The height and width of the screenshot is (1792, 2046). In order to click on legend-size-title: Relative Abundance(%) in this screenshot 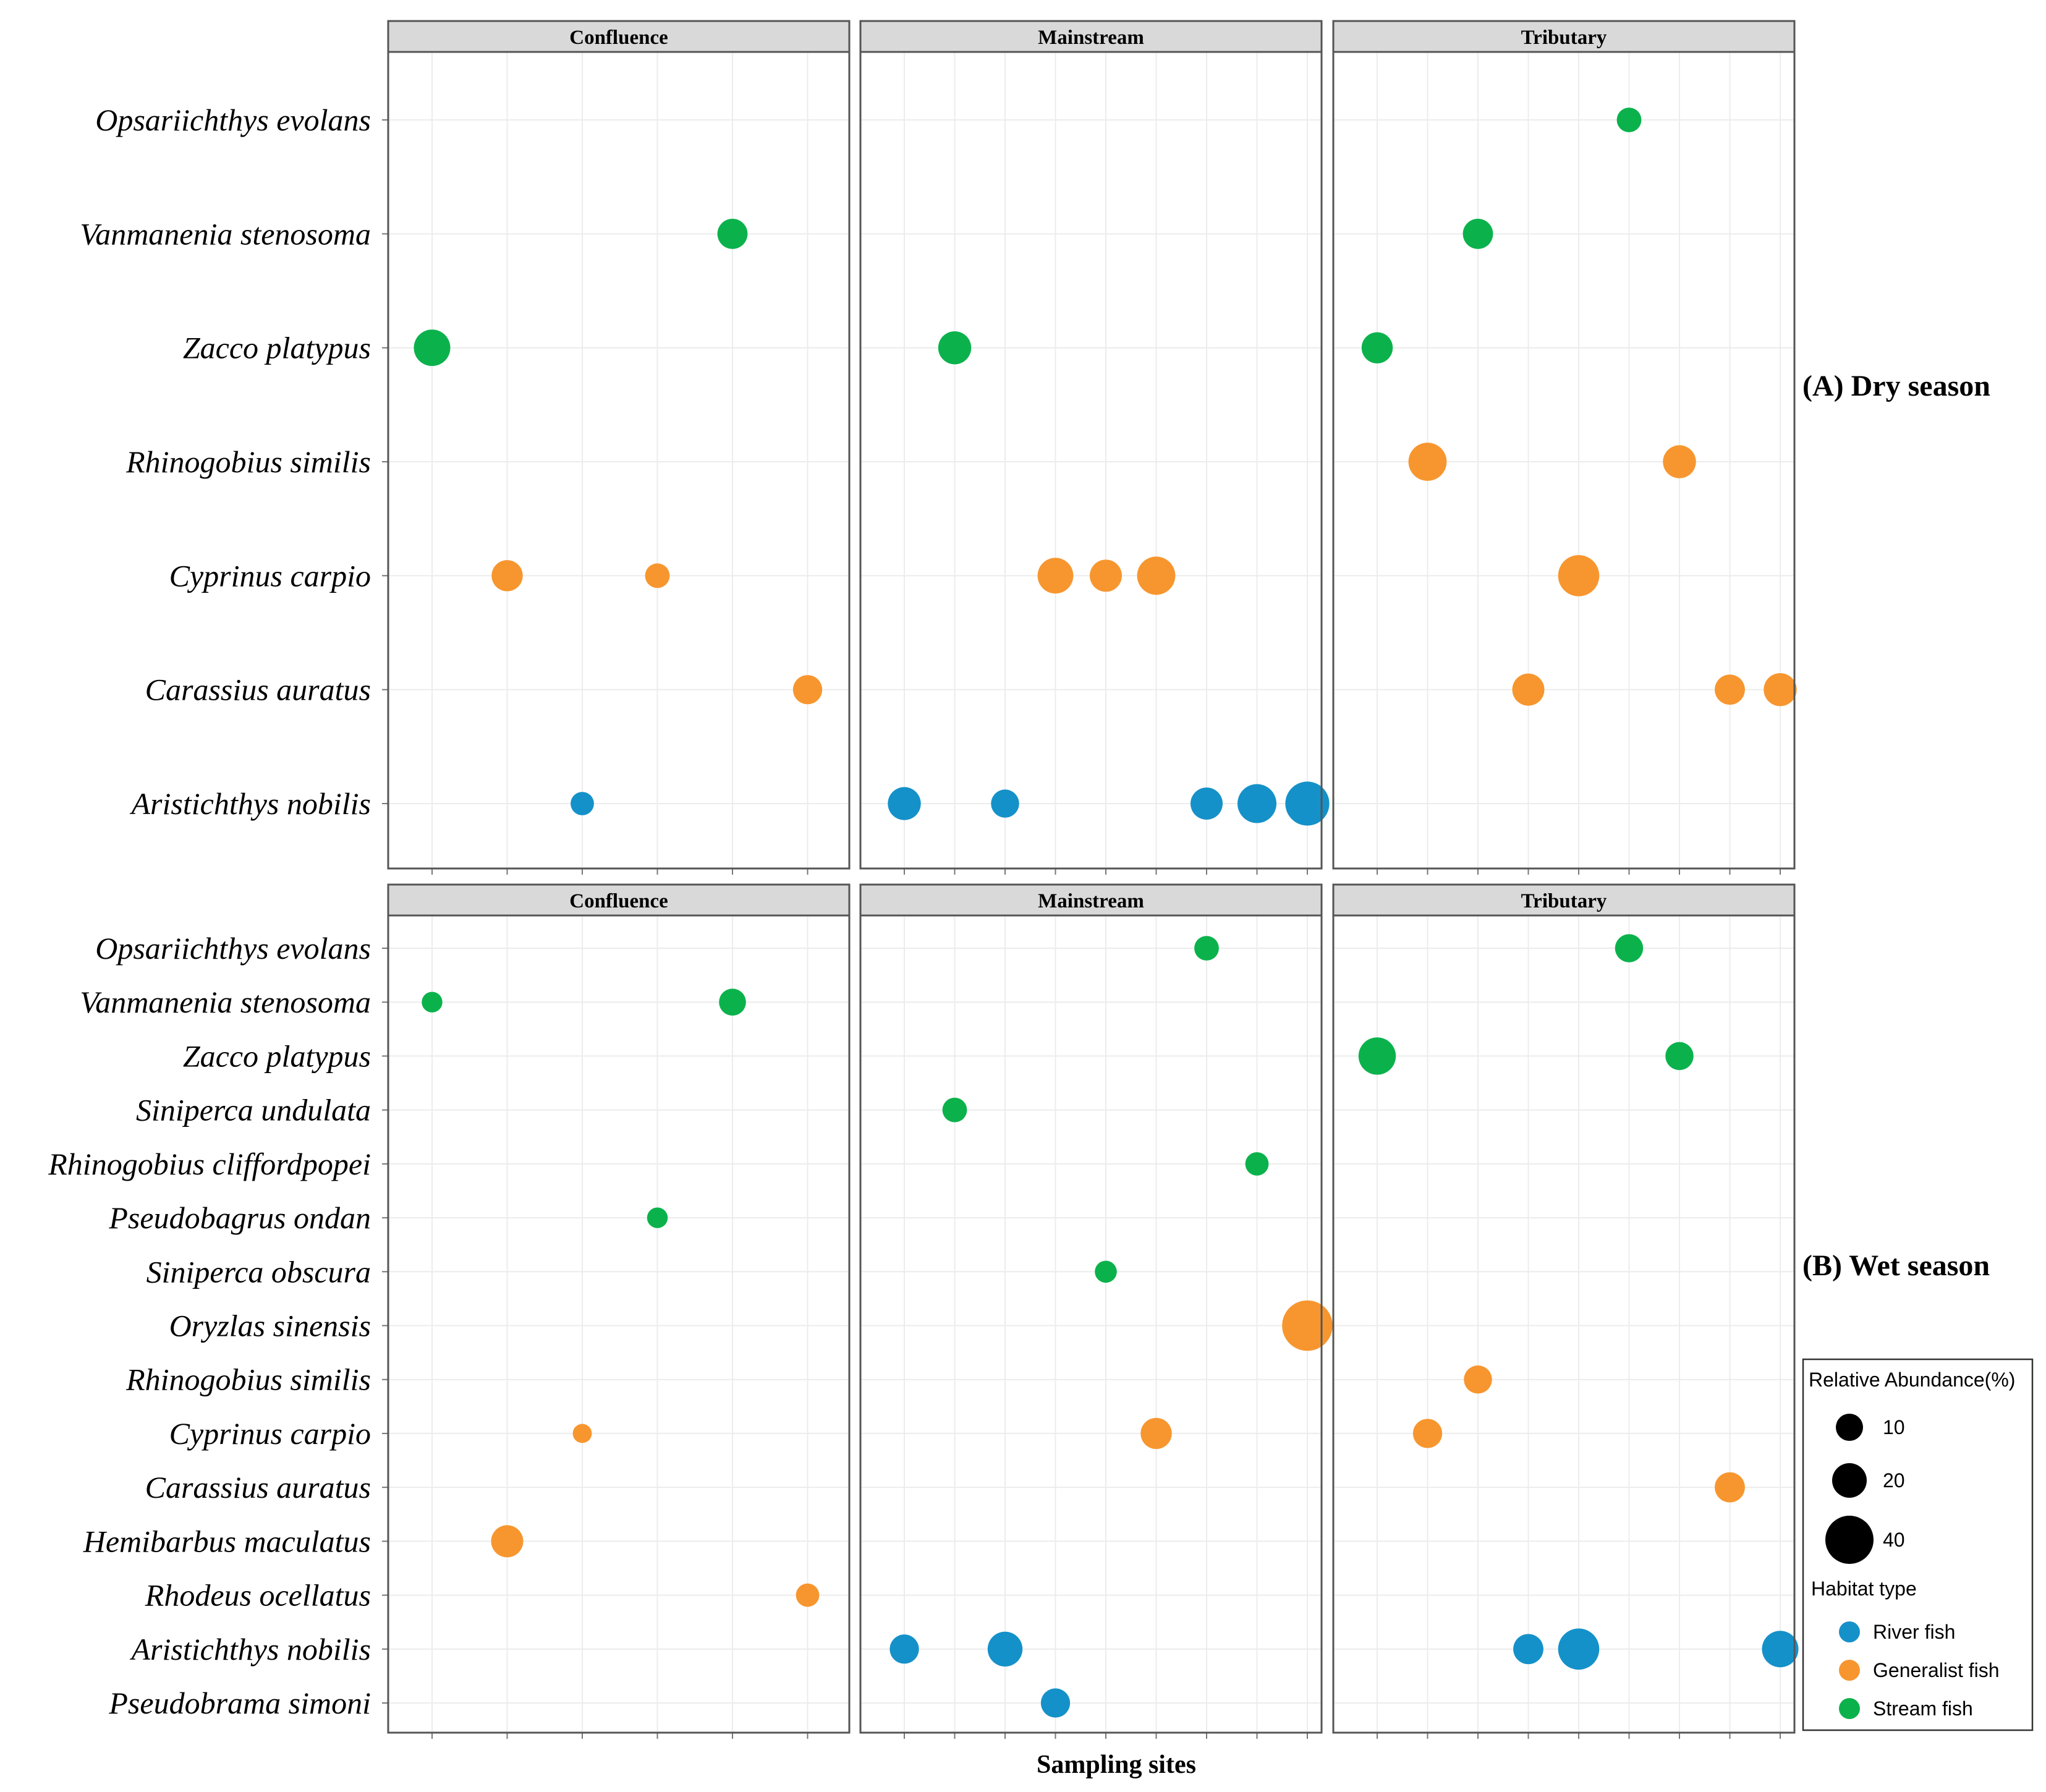, I will do `click(1912, 1380)`.